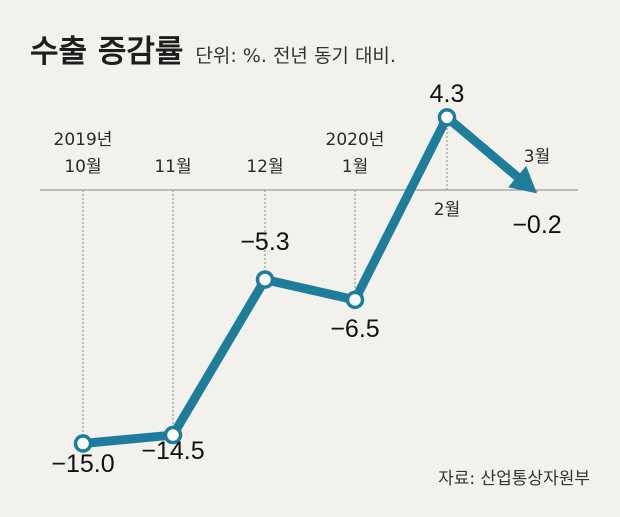  I want to click on data-label: −5.3, so click(264, 242).